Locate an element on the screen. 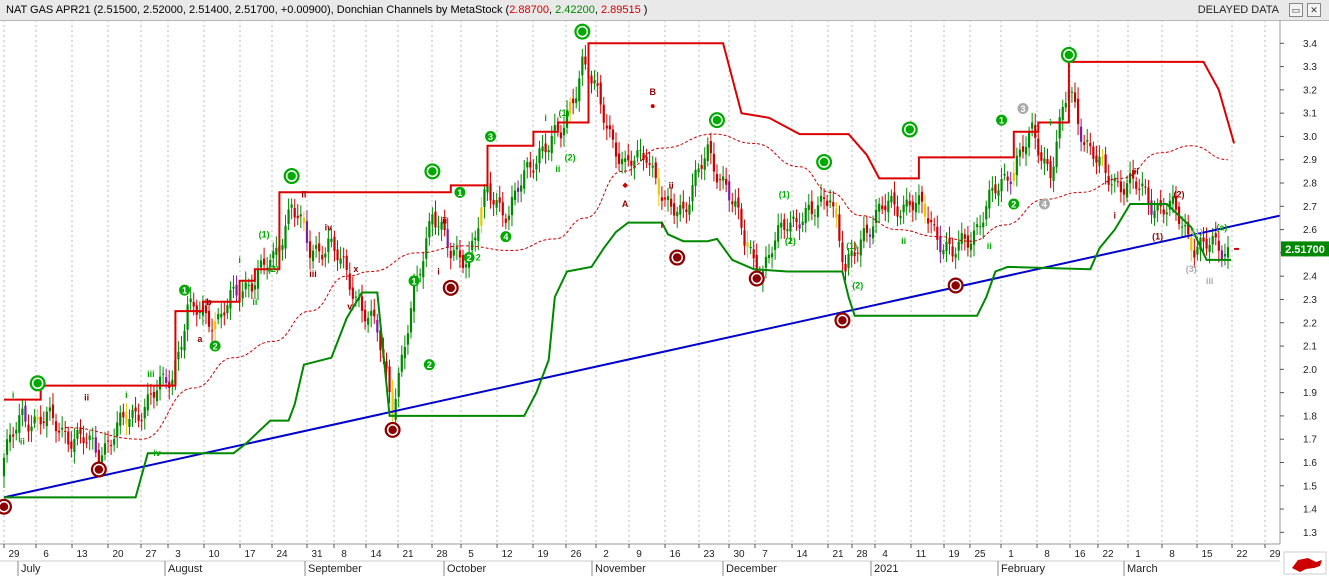 The width and height of the screenshot is (1329, 576). close-icon: ✕ is located at coordinates (1314, 10).